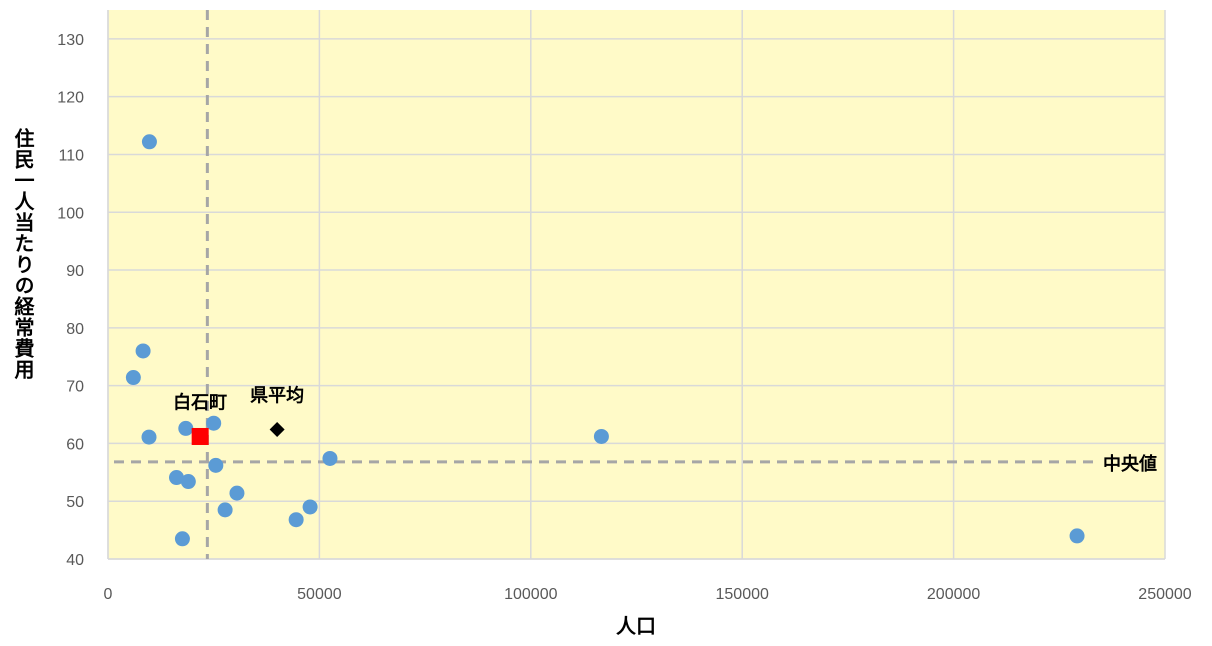 The width and height of the screenshot is (1212, 646). I want to click on y-tick-label: 100, so click(70, 213).